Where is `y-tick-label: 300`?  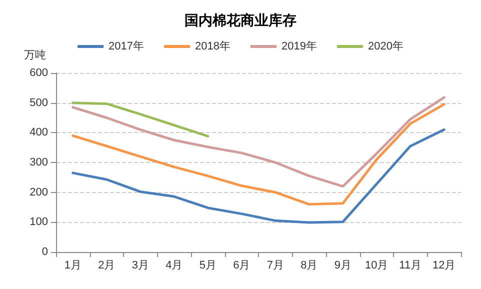 y-tick-label: 300 is located at coordinates (39, 162).